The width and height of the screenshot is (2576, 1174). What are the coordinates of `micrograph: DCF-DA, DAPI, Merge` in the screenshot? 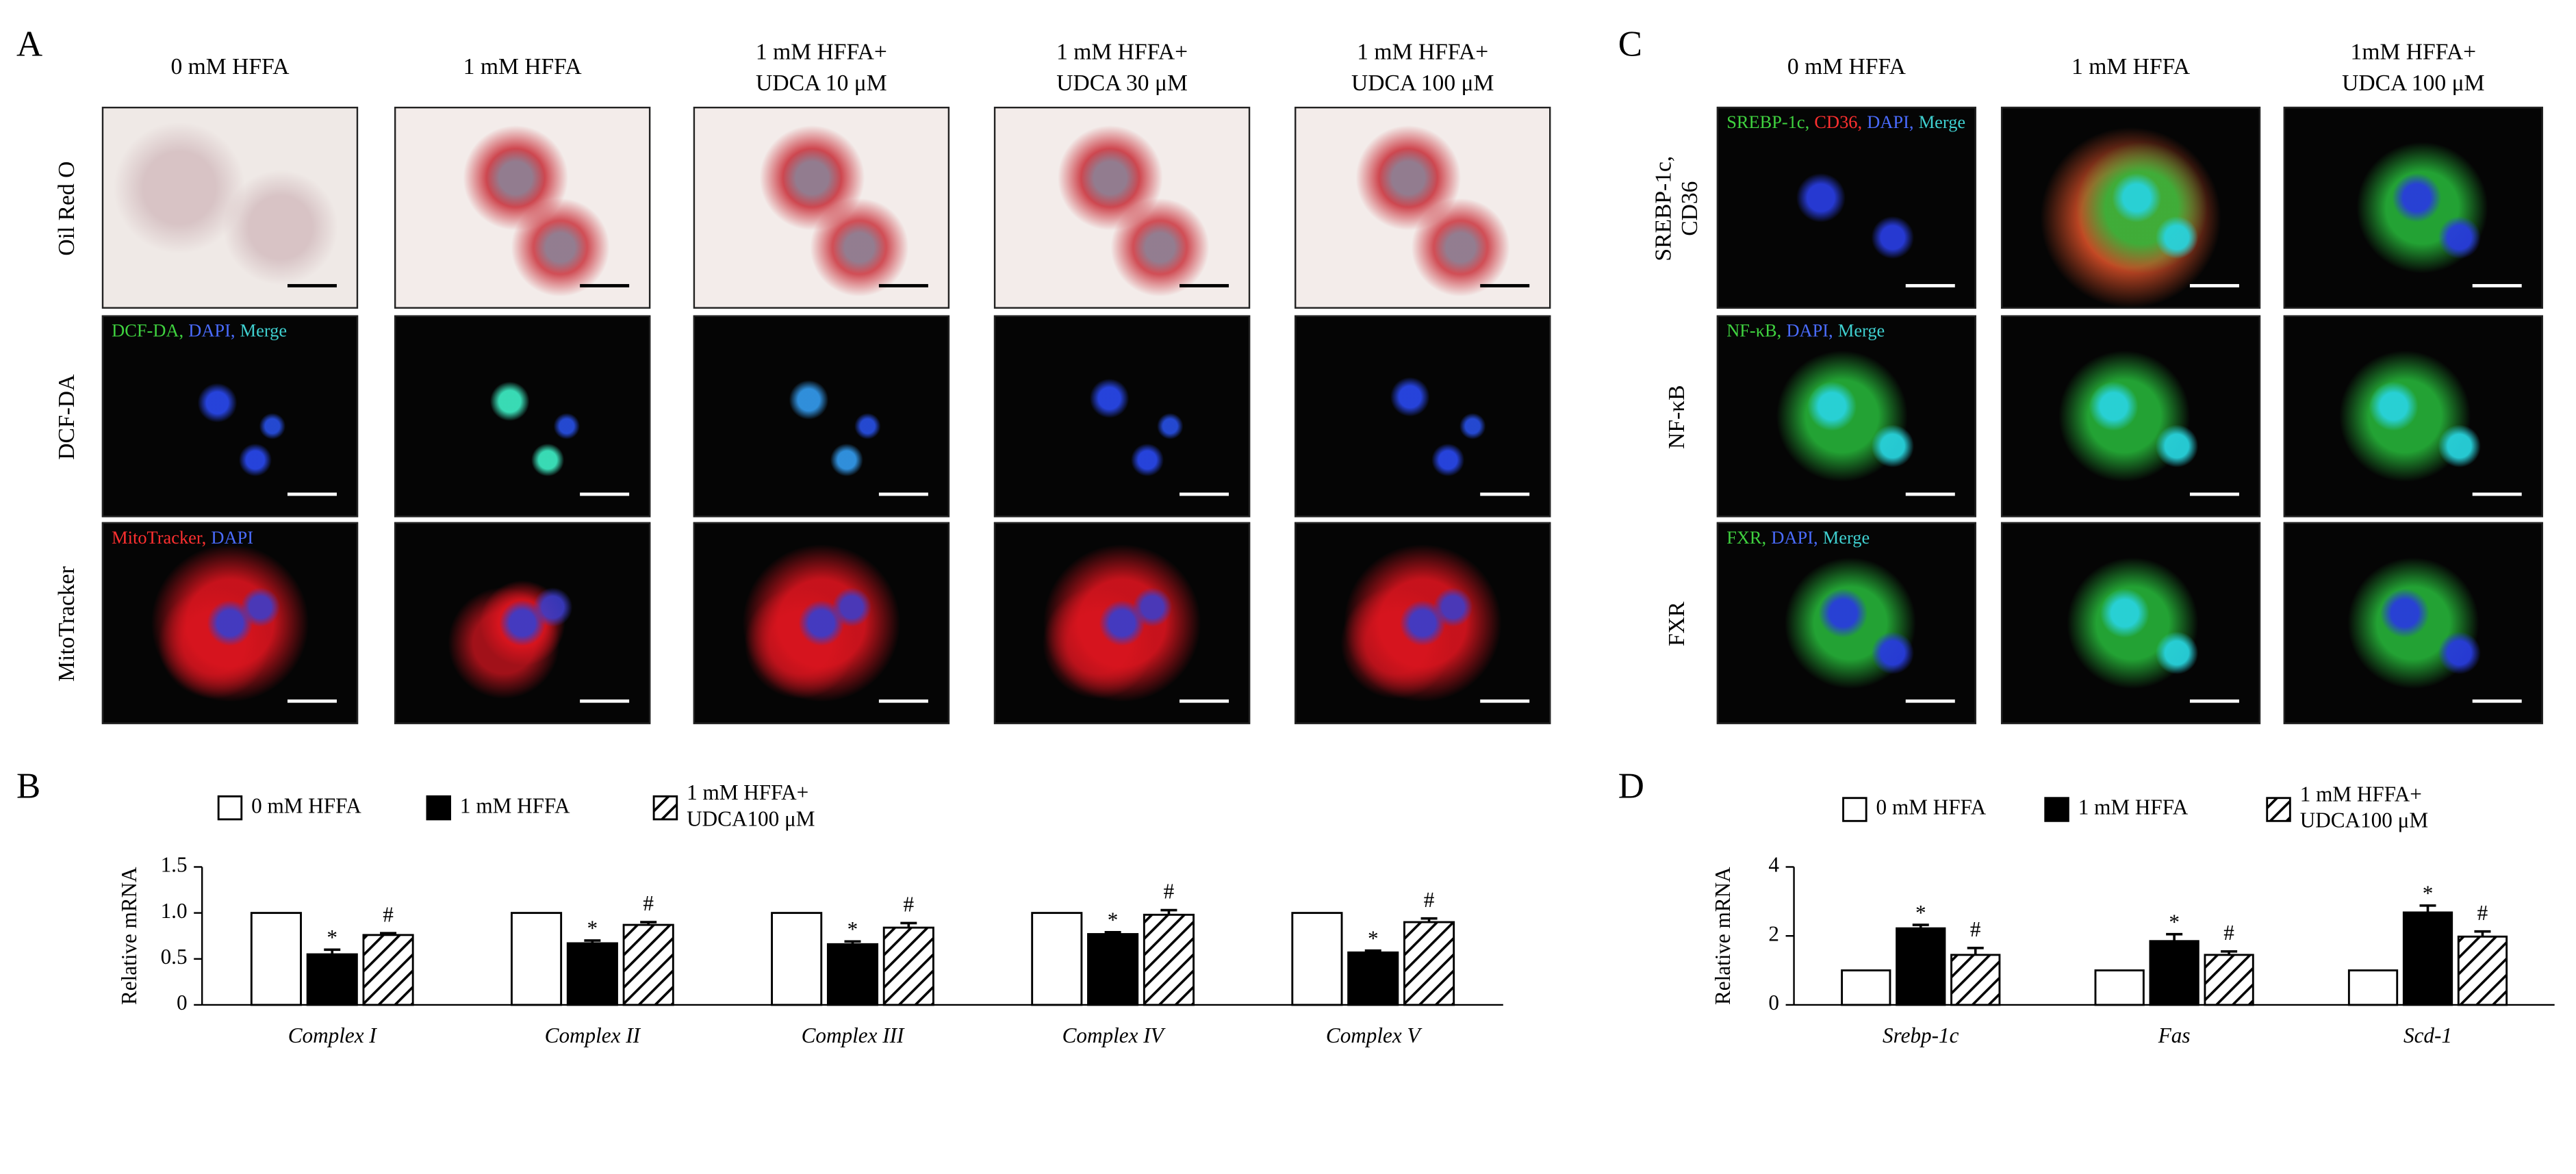 It's located at (230, 416).